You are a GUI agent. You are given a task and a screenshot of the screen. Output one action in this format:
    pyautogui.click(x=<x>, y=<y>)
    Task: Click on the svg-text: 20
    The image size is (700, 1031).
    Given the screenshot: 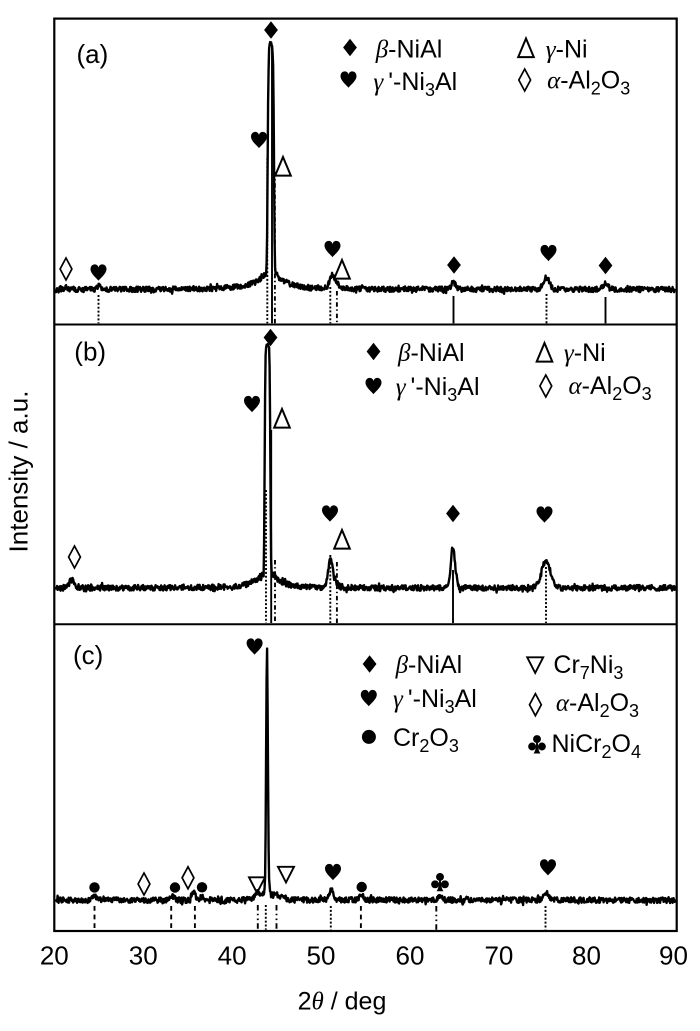 What is the action you would take?
    pyautogui.click(x=54, y=956)
    